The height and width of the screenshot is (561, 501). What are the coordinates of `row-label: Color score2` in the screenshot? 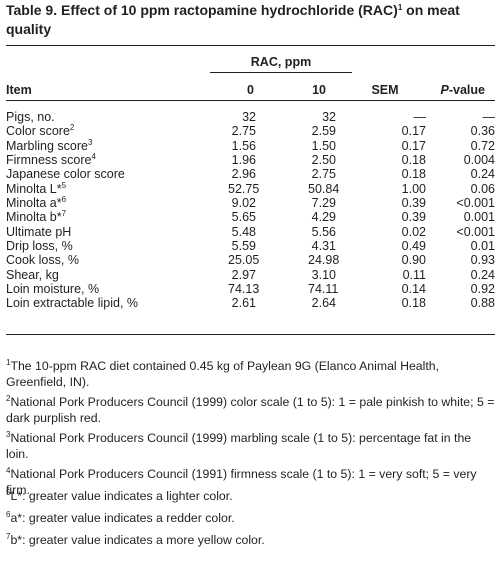 It's located at (117, 131).